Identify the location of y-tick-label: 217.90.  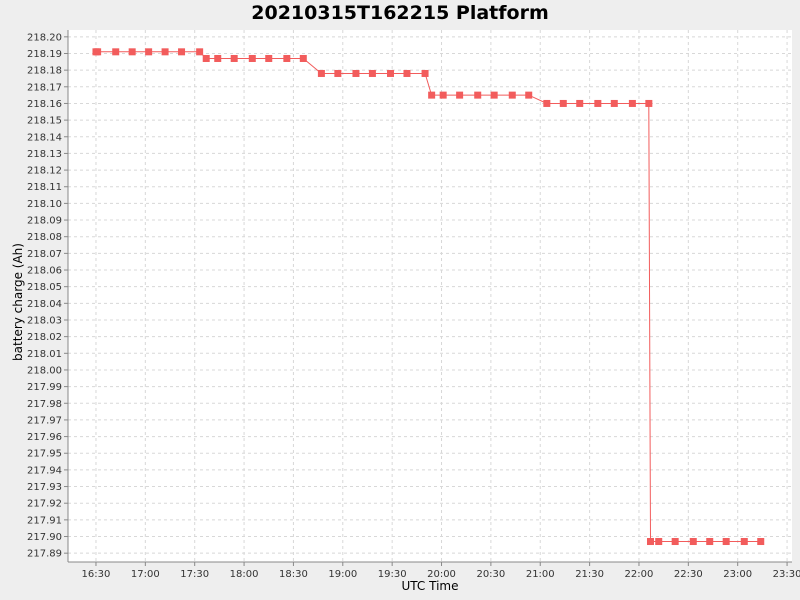
(44, 537).